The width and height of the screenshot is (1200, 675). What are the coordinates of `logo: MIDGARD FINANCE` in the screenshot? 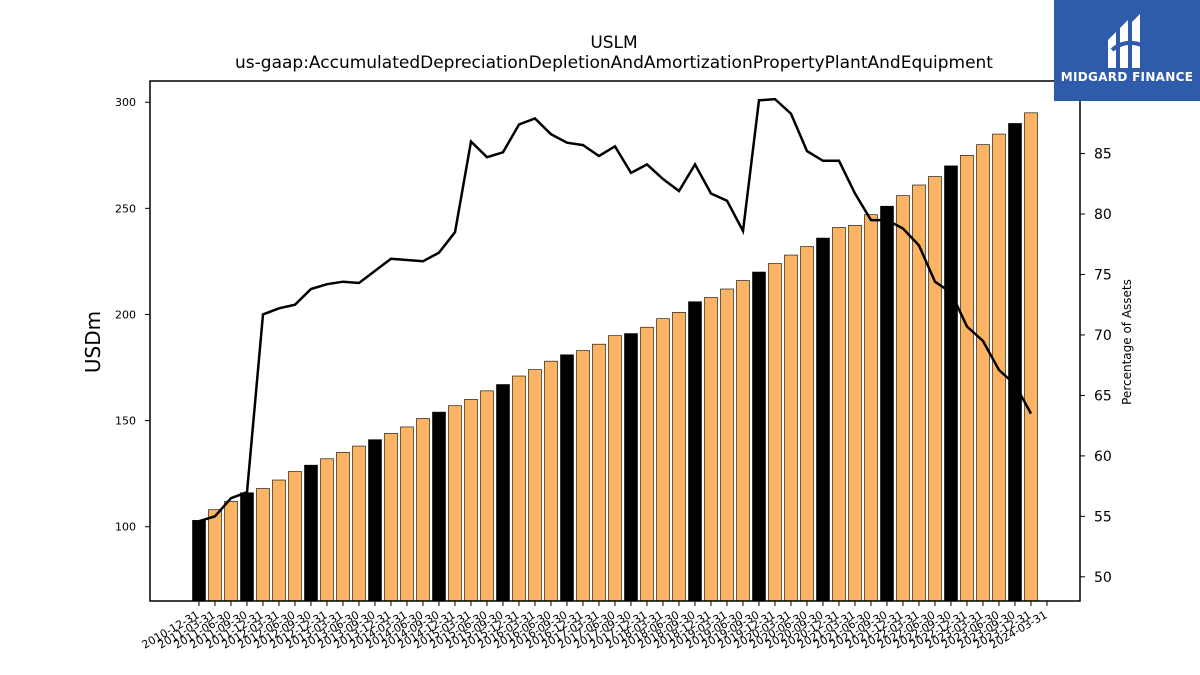 It's located at (1127, 50).